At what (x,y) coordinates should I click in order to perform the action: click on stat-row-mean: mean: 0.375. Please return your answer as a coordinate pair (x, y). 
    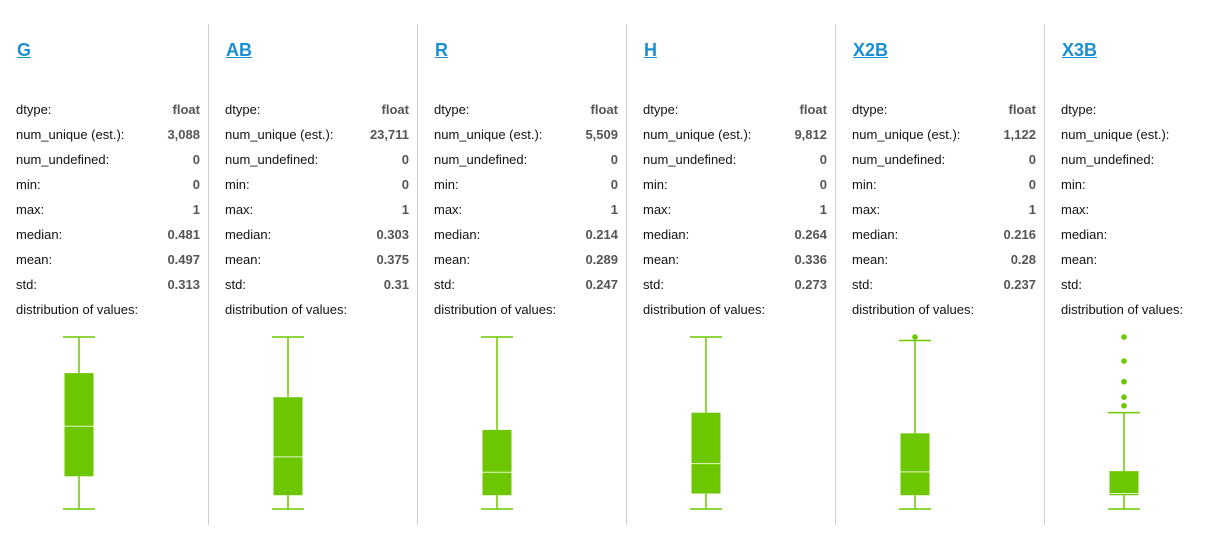
    Looking at the image, I should click on (317, 260).